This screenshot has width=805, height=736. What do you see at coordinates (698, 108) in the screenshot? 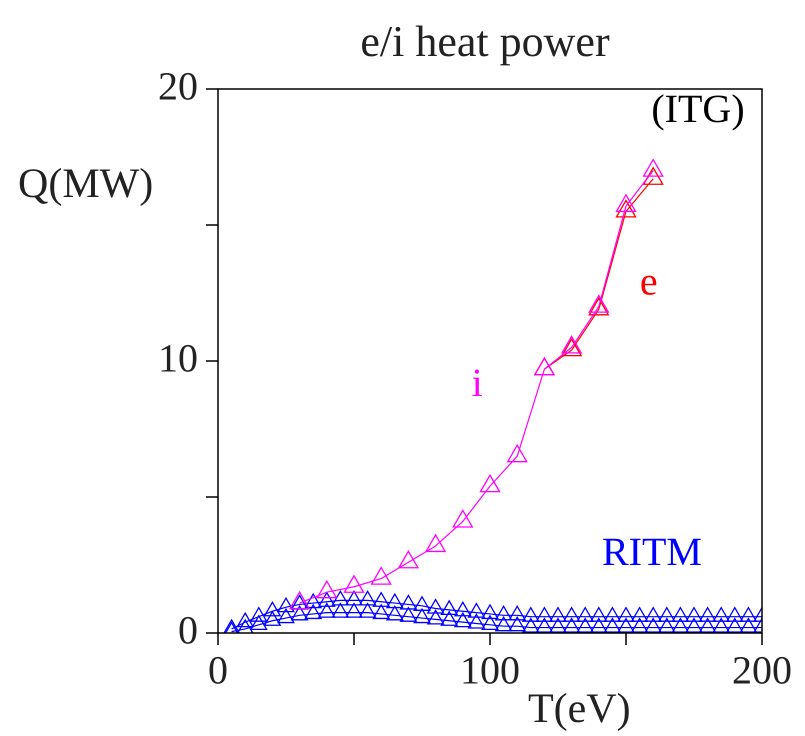
I see `annotation: (ITG)` at bounding box center [698, 108].